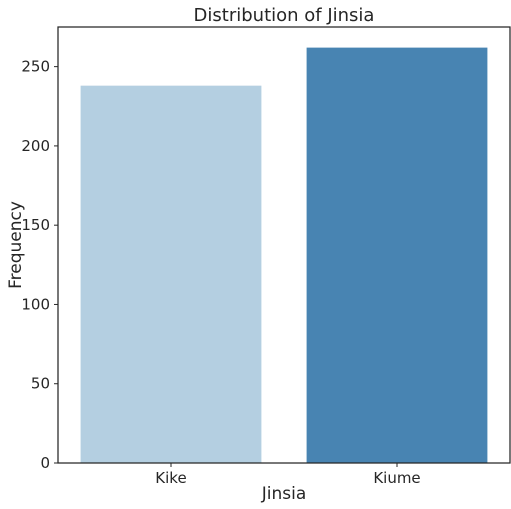  Describe the element at coordinates (284, 494) in the screenshot. I see `x-axis-label: Jinsia` at that location.